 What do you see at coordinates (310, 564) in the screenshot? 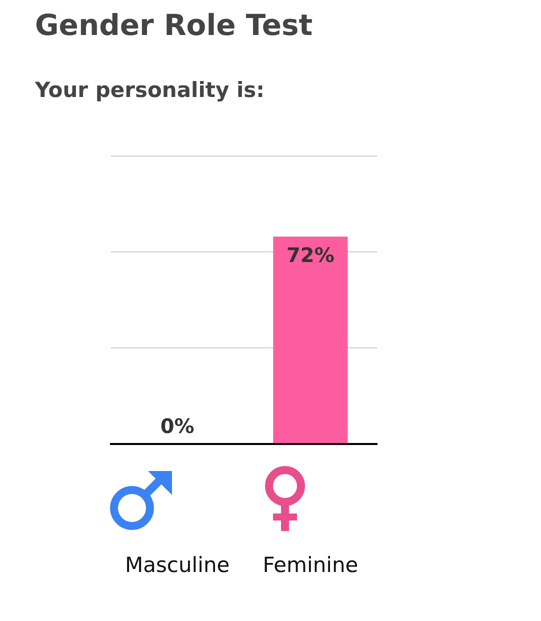
I see `x-tick-label: Feminine` at bounding box center [310, 564].